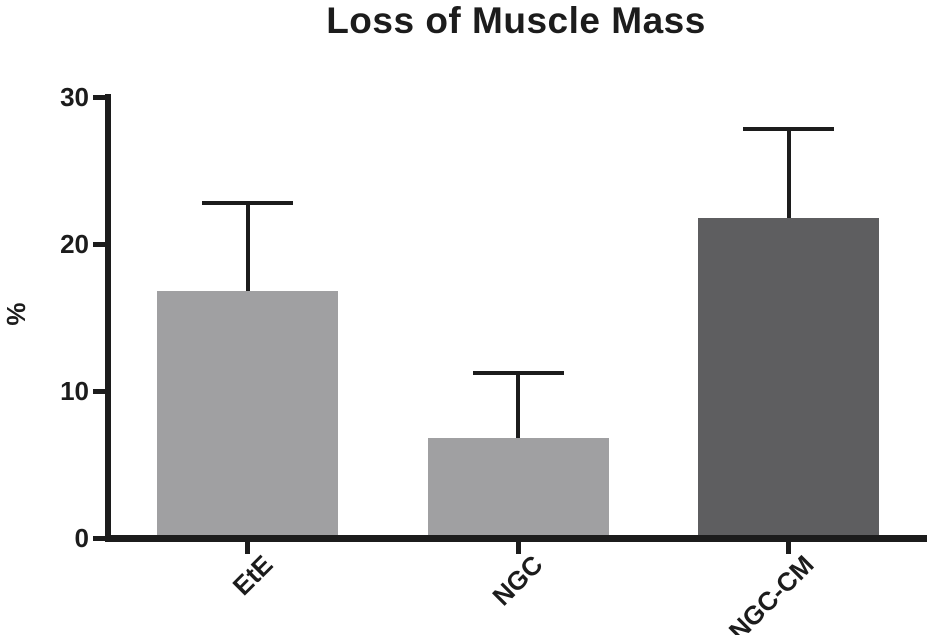  Describe the element at coordinates (252, 575) in the screenshot. I see `x-tick-label-ete: EtE` at that location.